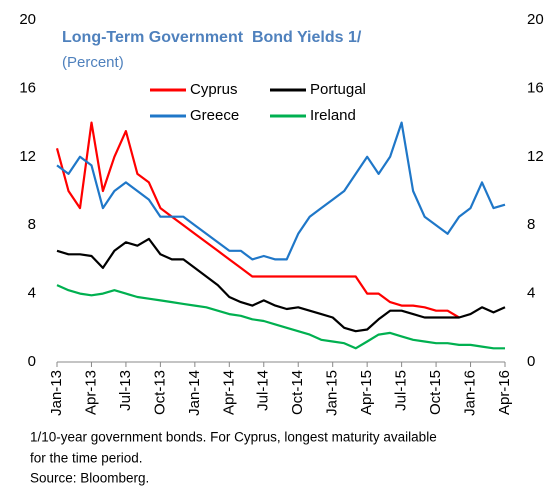 The image size is (551, 490). I want to click on legend-label: Cyprus, so click(214, 89).